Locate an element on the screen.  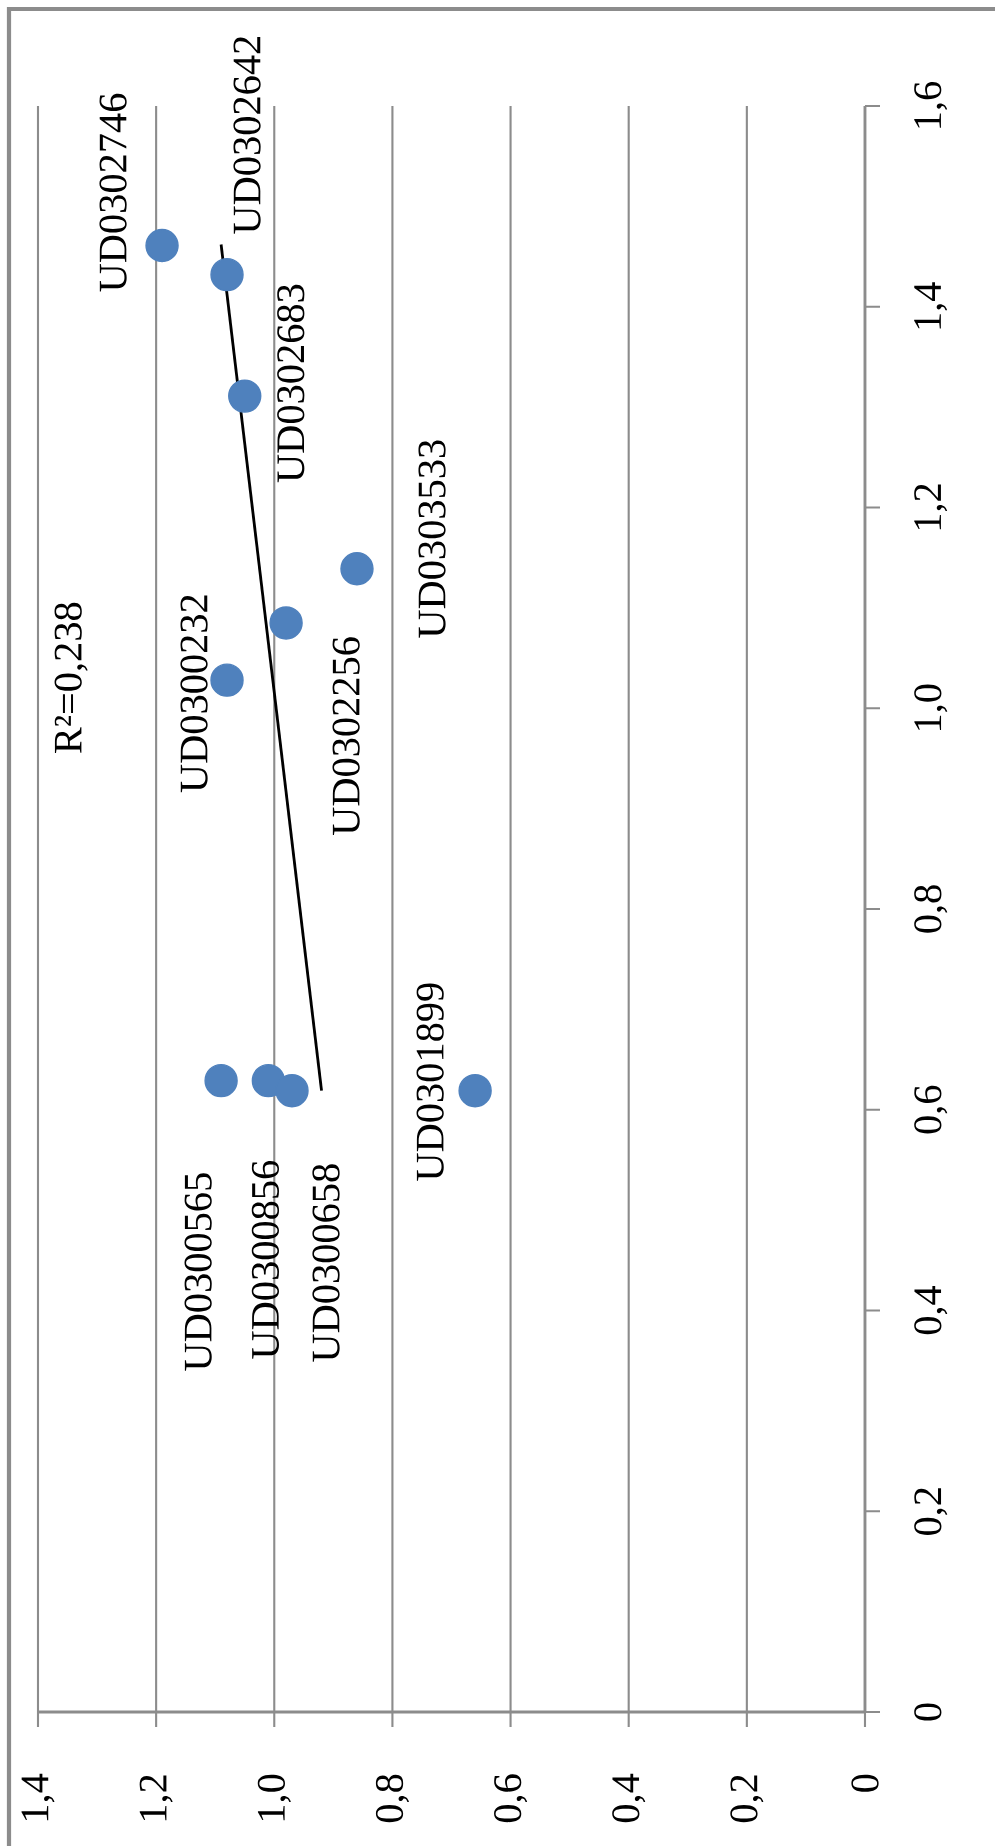
y-tick-label: 0 is located at coordinates (928, 1712).